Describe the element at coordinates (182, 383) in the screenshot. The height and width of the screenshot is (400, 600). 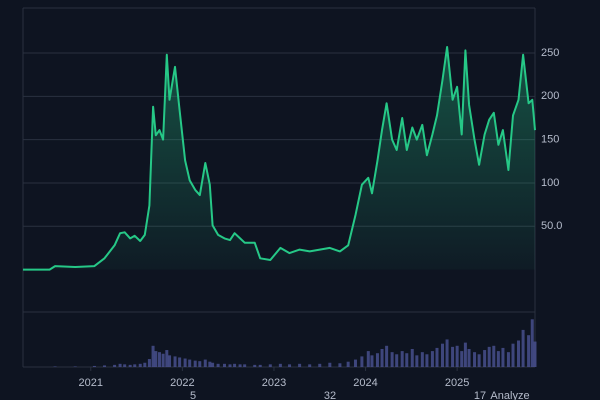
I see `x-tick-label: 2022` at that location.